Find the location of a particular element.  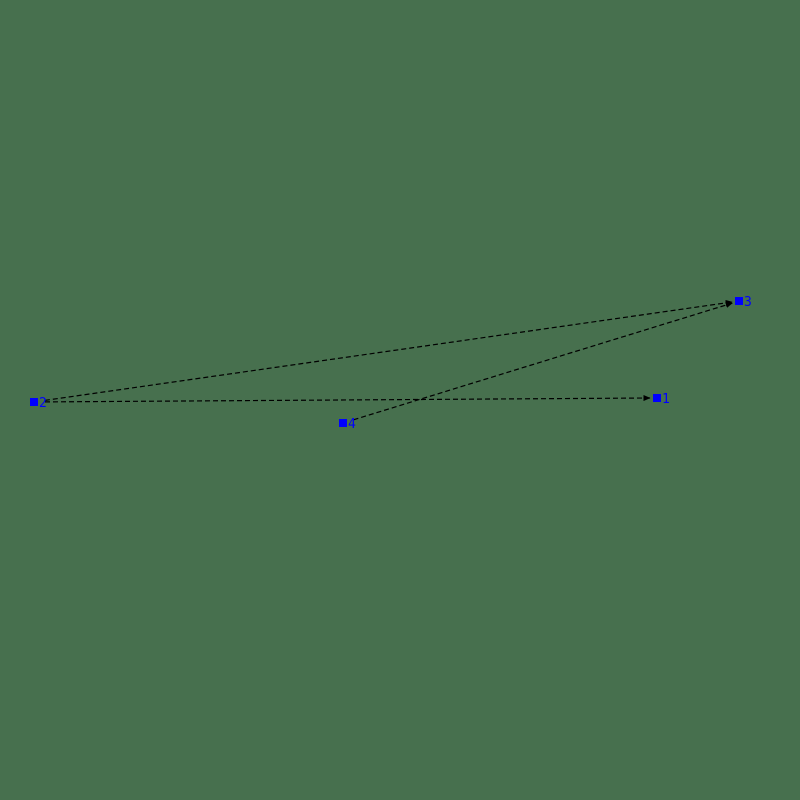

nodes-group is located at coordinates (386, 362).